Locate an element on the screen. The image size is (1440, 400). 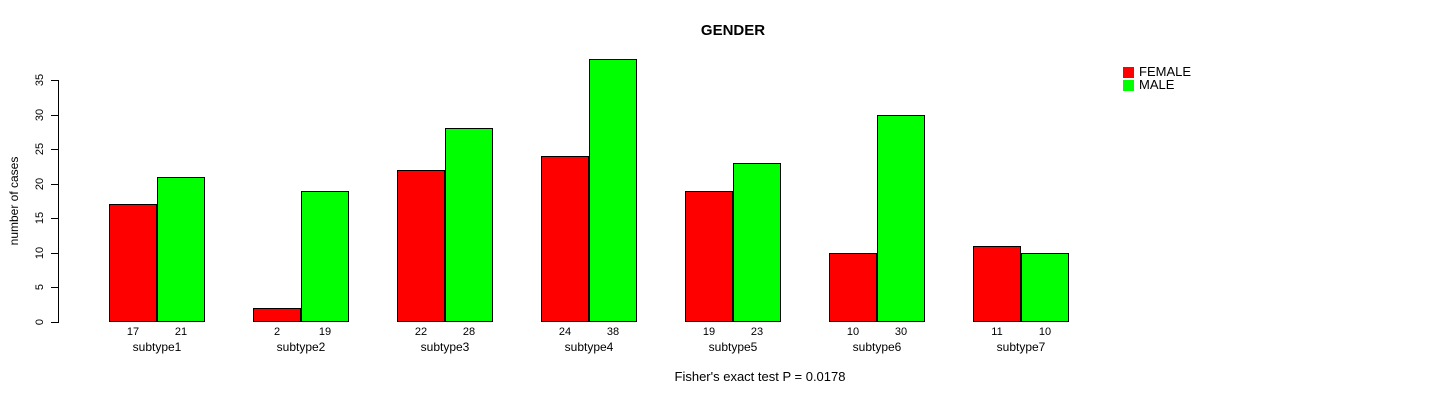
annotation-caption: Fisher's exact test P = 0.0178 is located at coordinates (760, 376).